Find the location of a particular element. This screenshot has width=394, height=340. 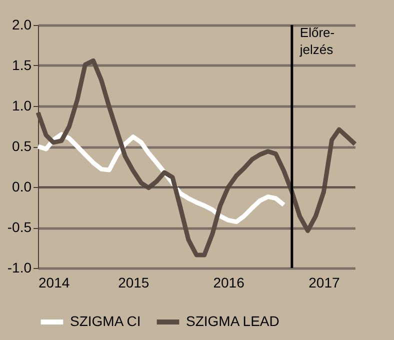

x-tick-label: 2015 is located at coordinates (134, 282).